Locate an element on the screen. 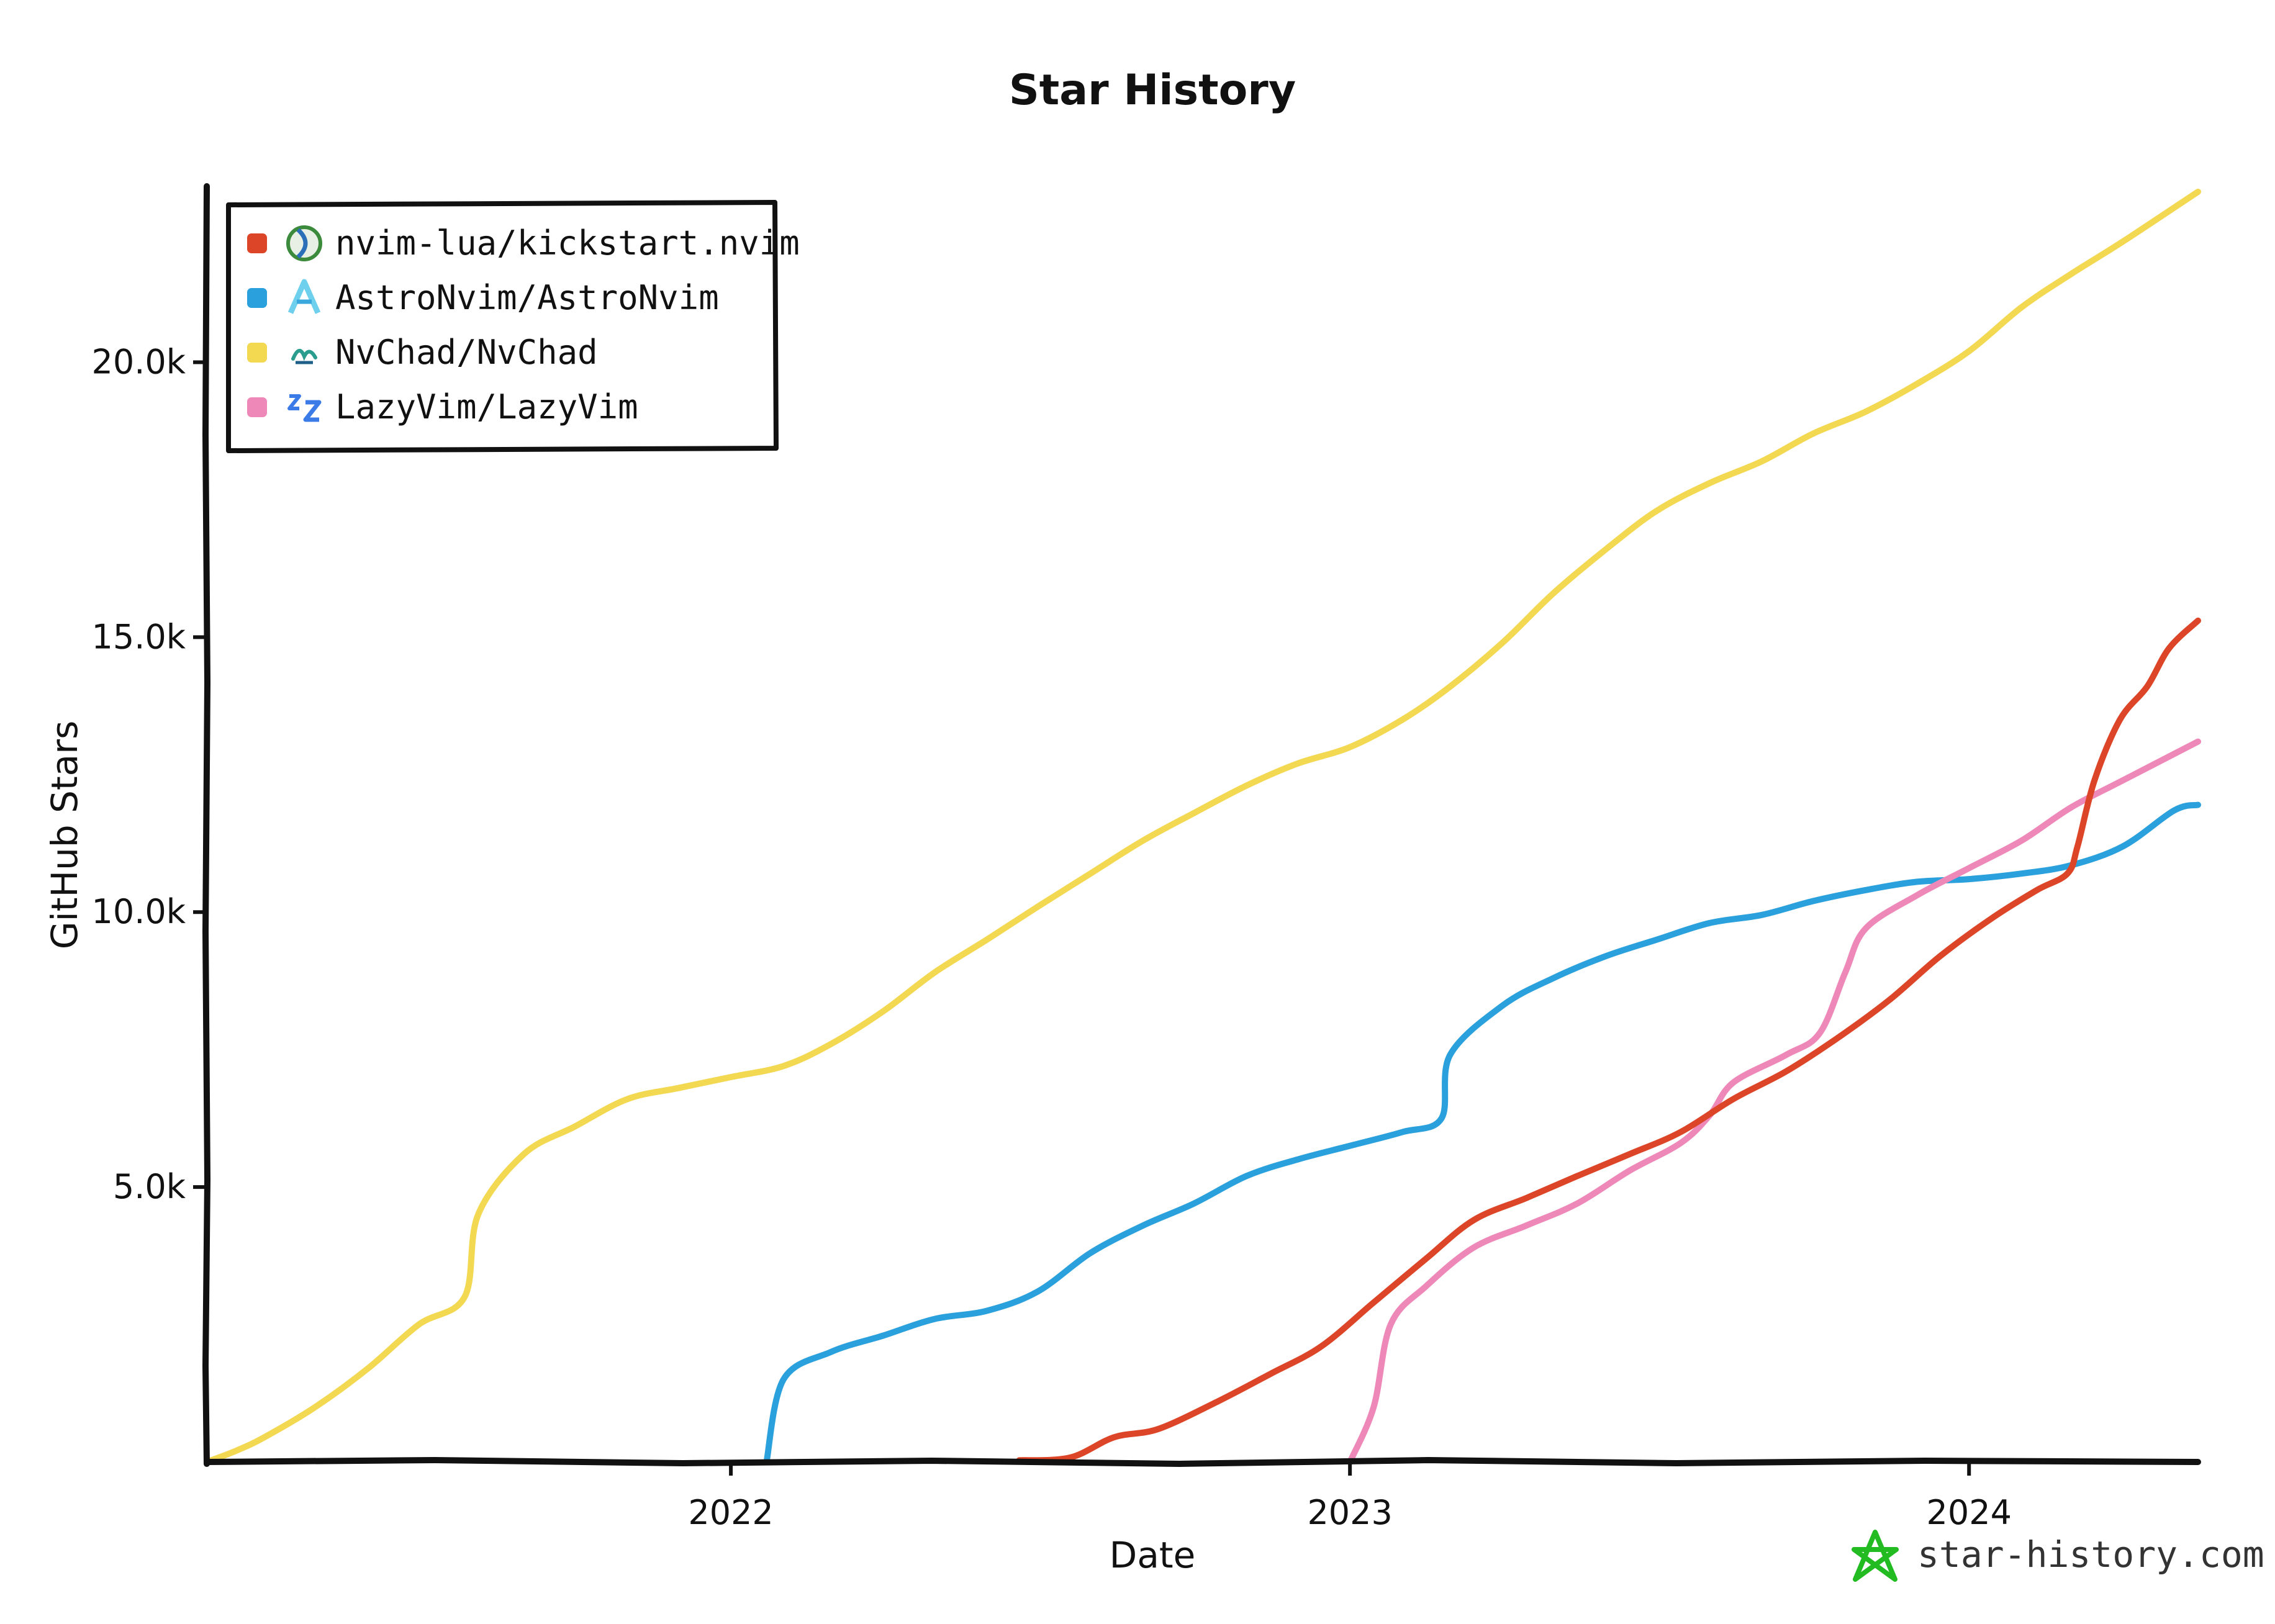 The image size is (2275, 1624). x-tick-label: 2024 is located at coordinates (1969, 1512).